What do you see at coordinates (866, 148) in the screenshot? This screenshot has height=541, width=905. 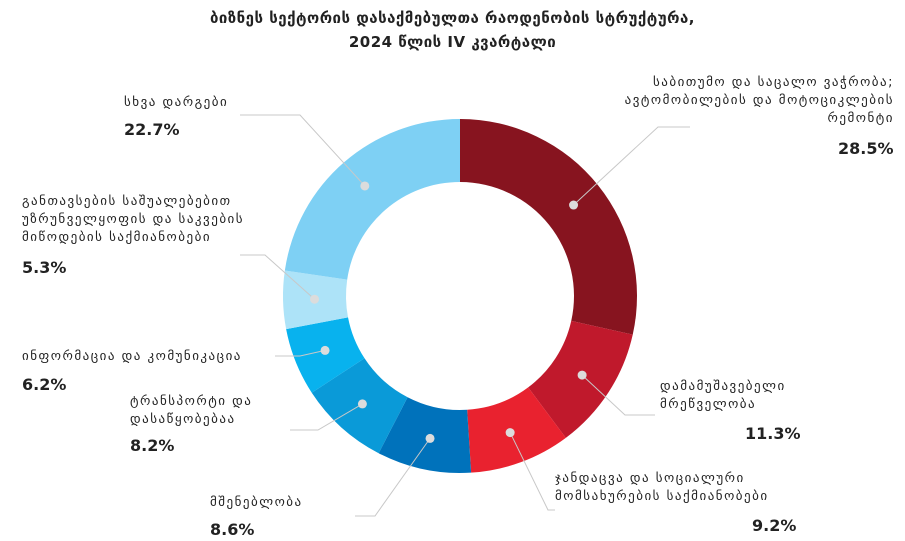 I see `value-label-trade: 28.5%` at bounding box center [866, 148].